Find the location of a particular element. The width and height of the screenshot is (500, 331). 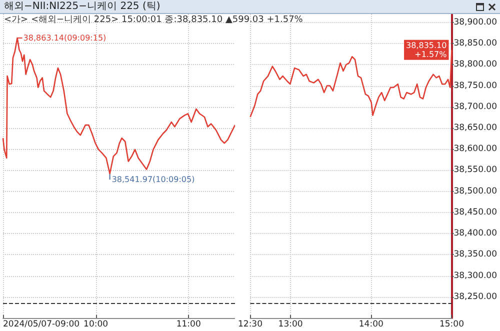

y-tick-label: 38,500.00 is located at coordinates (476, 191).